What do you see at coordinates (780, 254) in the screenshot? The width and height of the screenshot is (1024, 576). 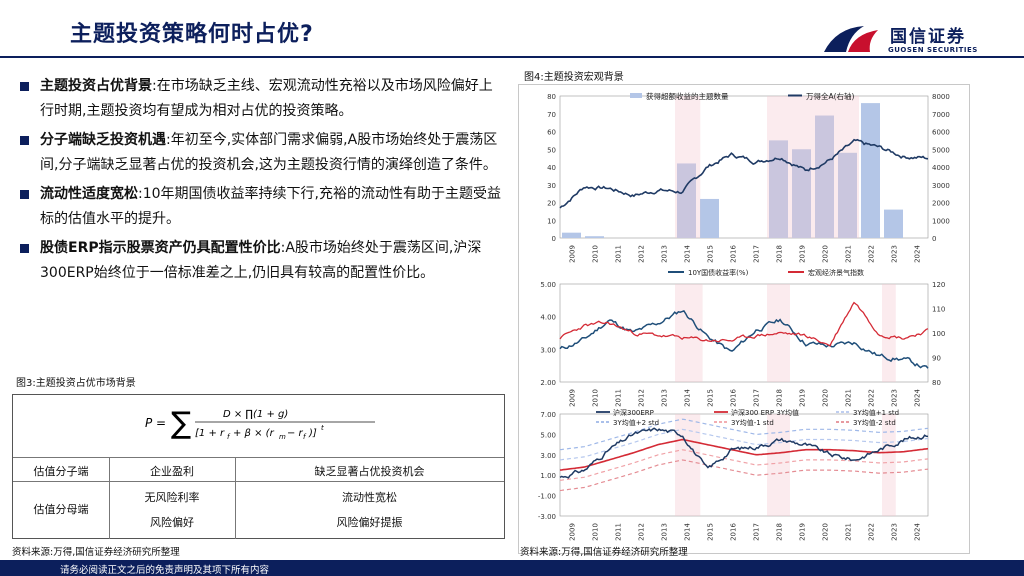 I see `chart1-xtick: 2018` at bounding box center [780, 254].